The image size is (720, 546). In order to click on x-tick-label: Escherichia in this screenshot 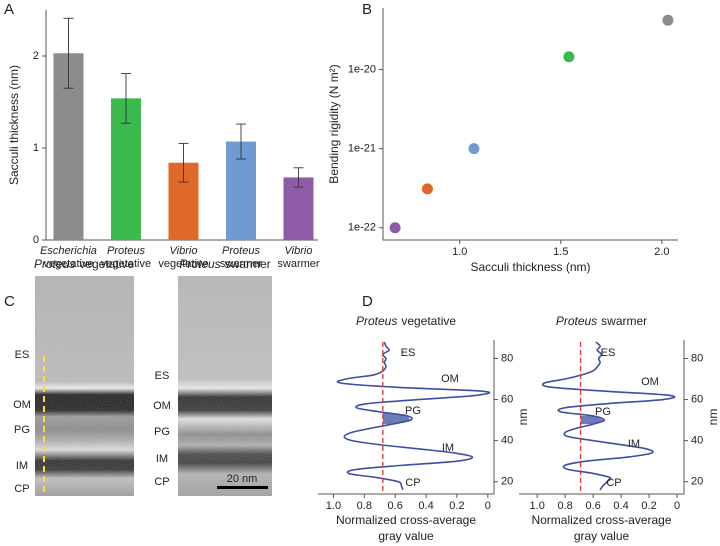, I will do `click(68, 251)`.